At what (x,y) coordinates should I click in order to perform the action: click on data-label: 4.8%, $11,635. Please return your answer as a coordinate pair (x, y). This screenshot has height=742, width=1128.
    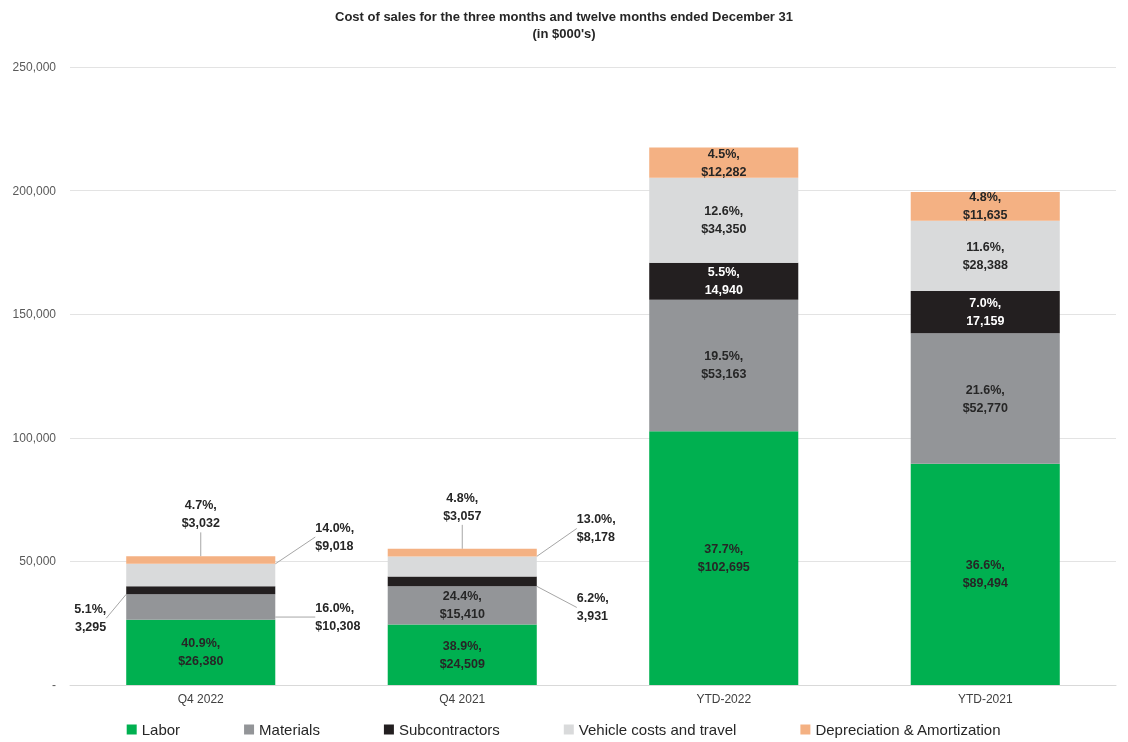
    Looking at the image, I should click on (985, 206).